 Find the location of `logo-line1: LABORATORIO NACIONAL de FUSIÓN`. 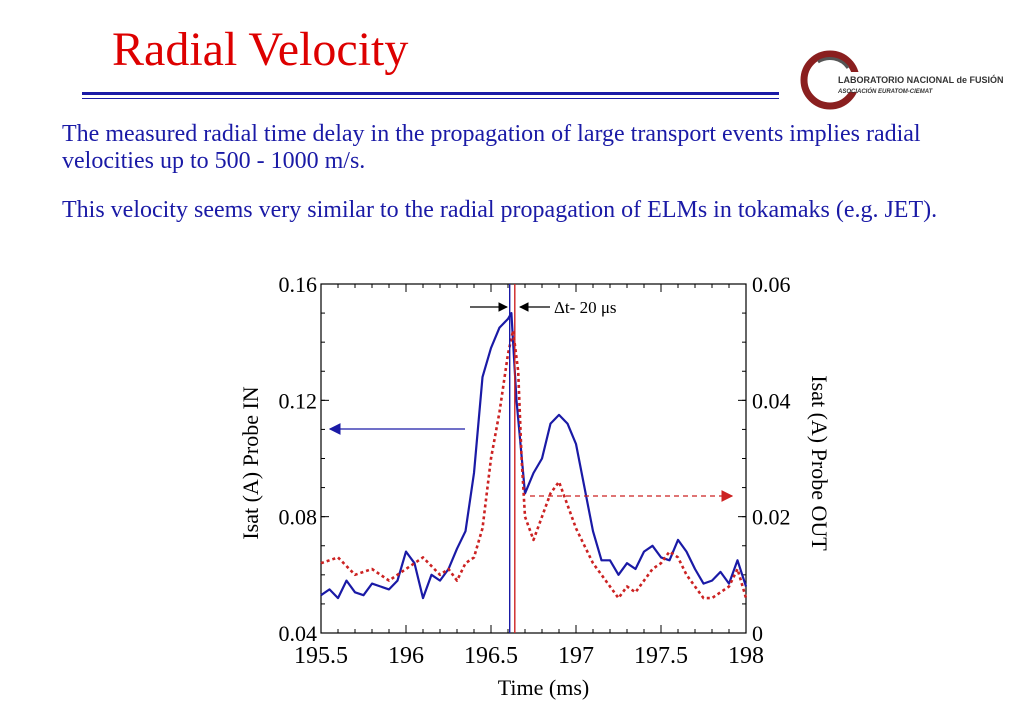

logo-line1: LABORATORIO NACIONAL de FUSIÓN is located at coordinates (921, 79).